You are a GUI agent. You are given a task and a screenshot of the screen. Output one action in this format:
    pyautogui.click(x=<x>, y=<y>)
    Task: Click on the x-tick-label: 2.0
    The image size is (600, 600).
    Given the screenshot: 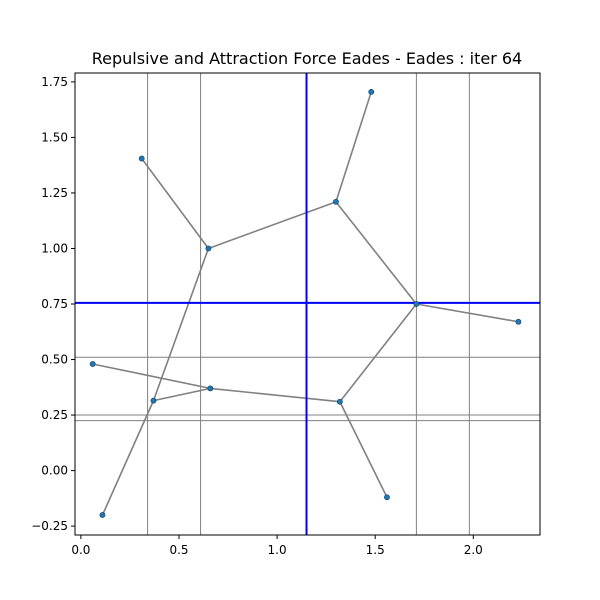 What is the action you would take?
    pyautogui.click(x=473, y=550)
    